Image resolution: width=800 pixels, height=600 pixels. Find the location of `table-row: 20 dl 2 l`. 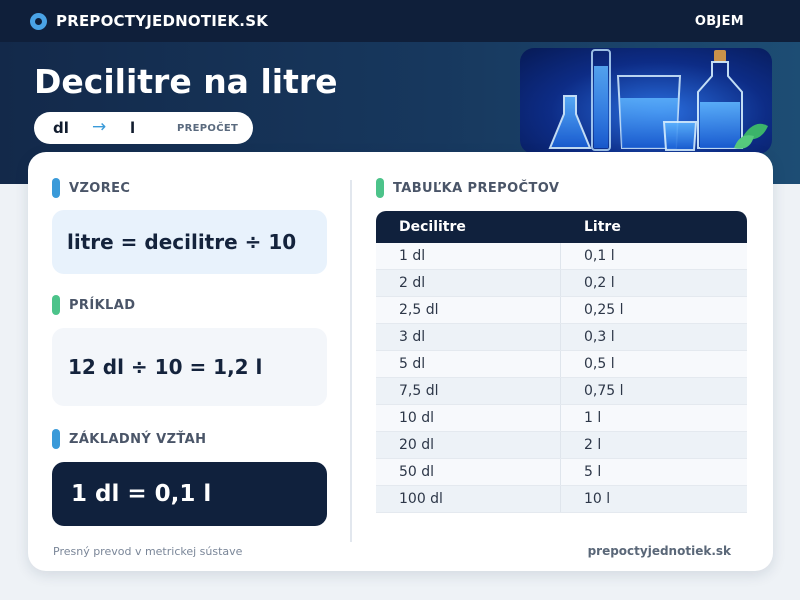

table-row: 20 dl 2 l is located at coordinates (561, 445).